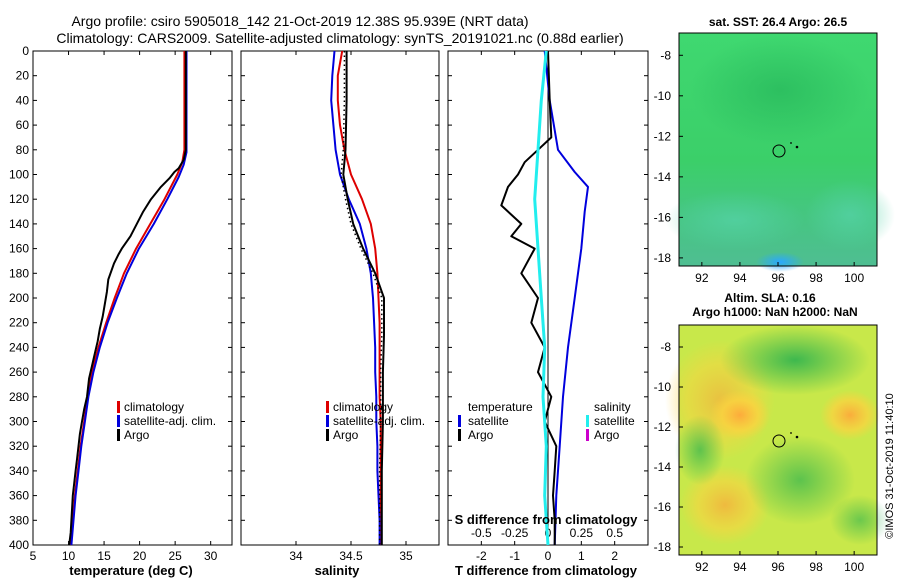 The height and width of the screenshot is (585, 900). Describe the element at coordinates (581, 556) in the screenshot. I see `x-tick-label: 1` at that location.